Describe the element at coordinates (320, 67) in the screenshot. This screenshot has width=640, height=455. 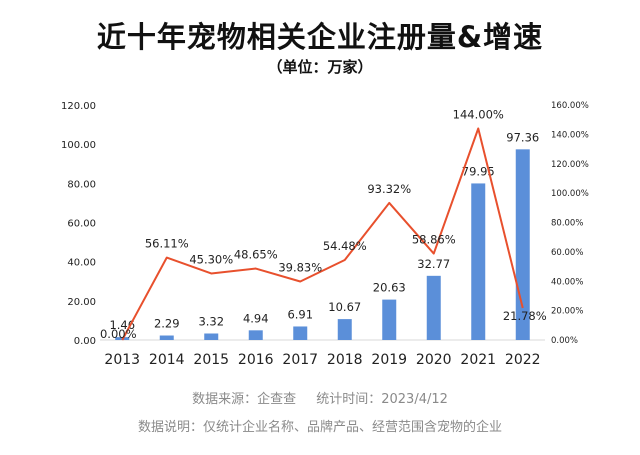
I see `chart-subtitle: （单位：万家）` at that location.